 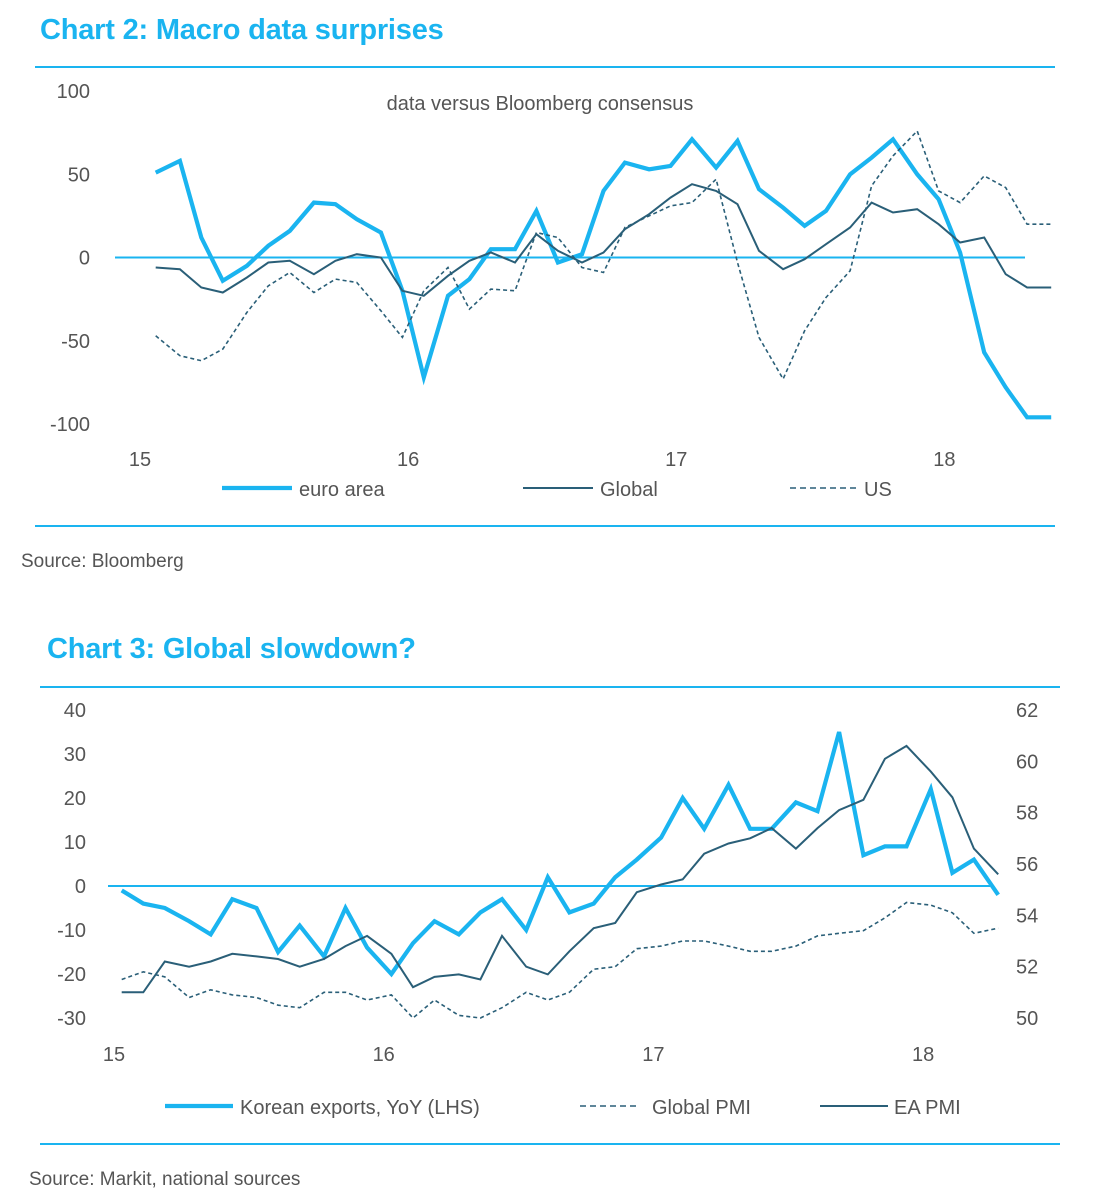 I want to click on y-tick-label: 10, so click(x=75, y=843).